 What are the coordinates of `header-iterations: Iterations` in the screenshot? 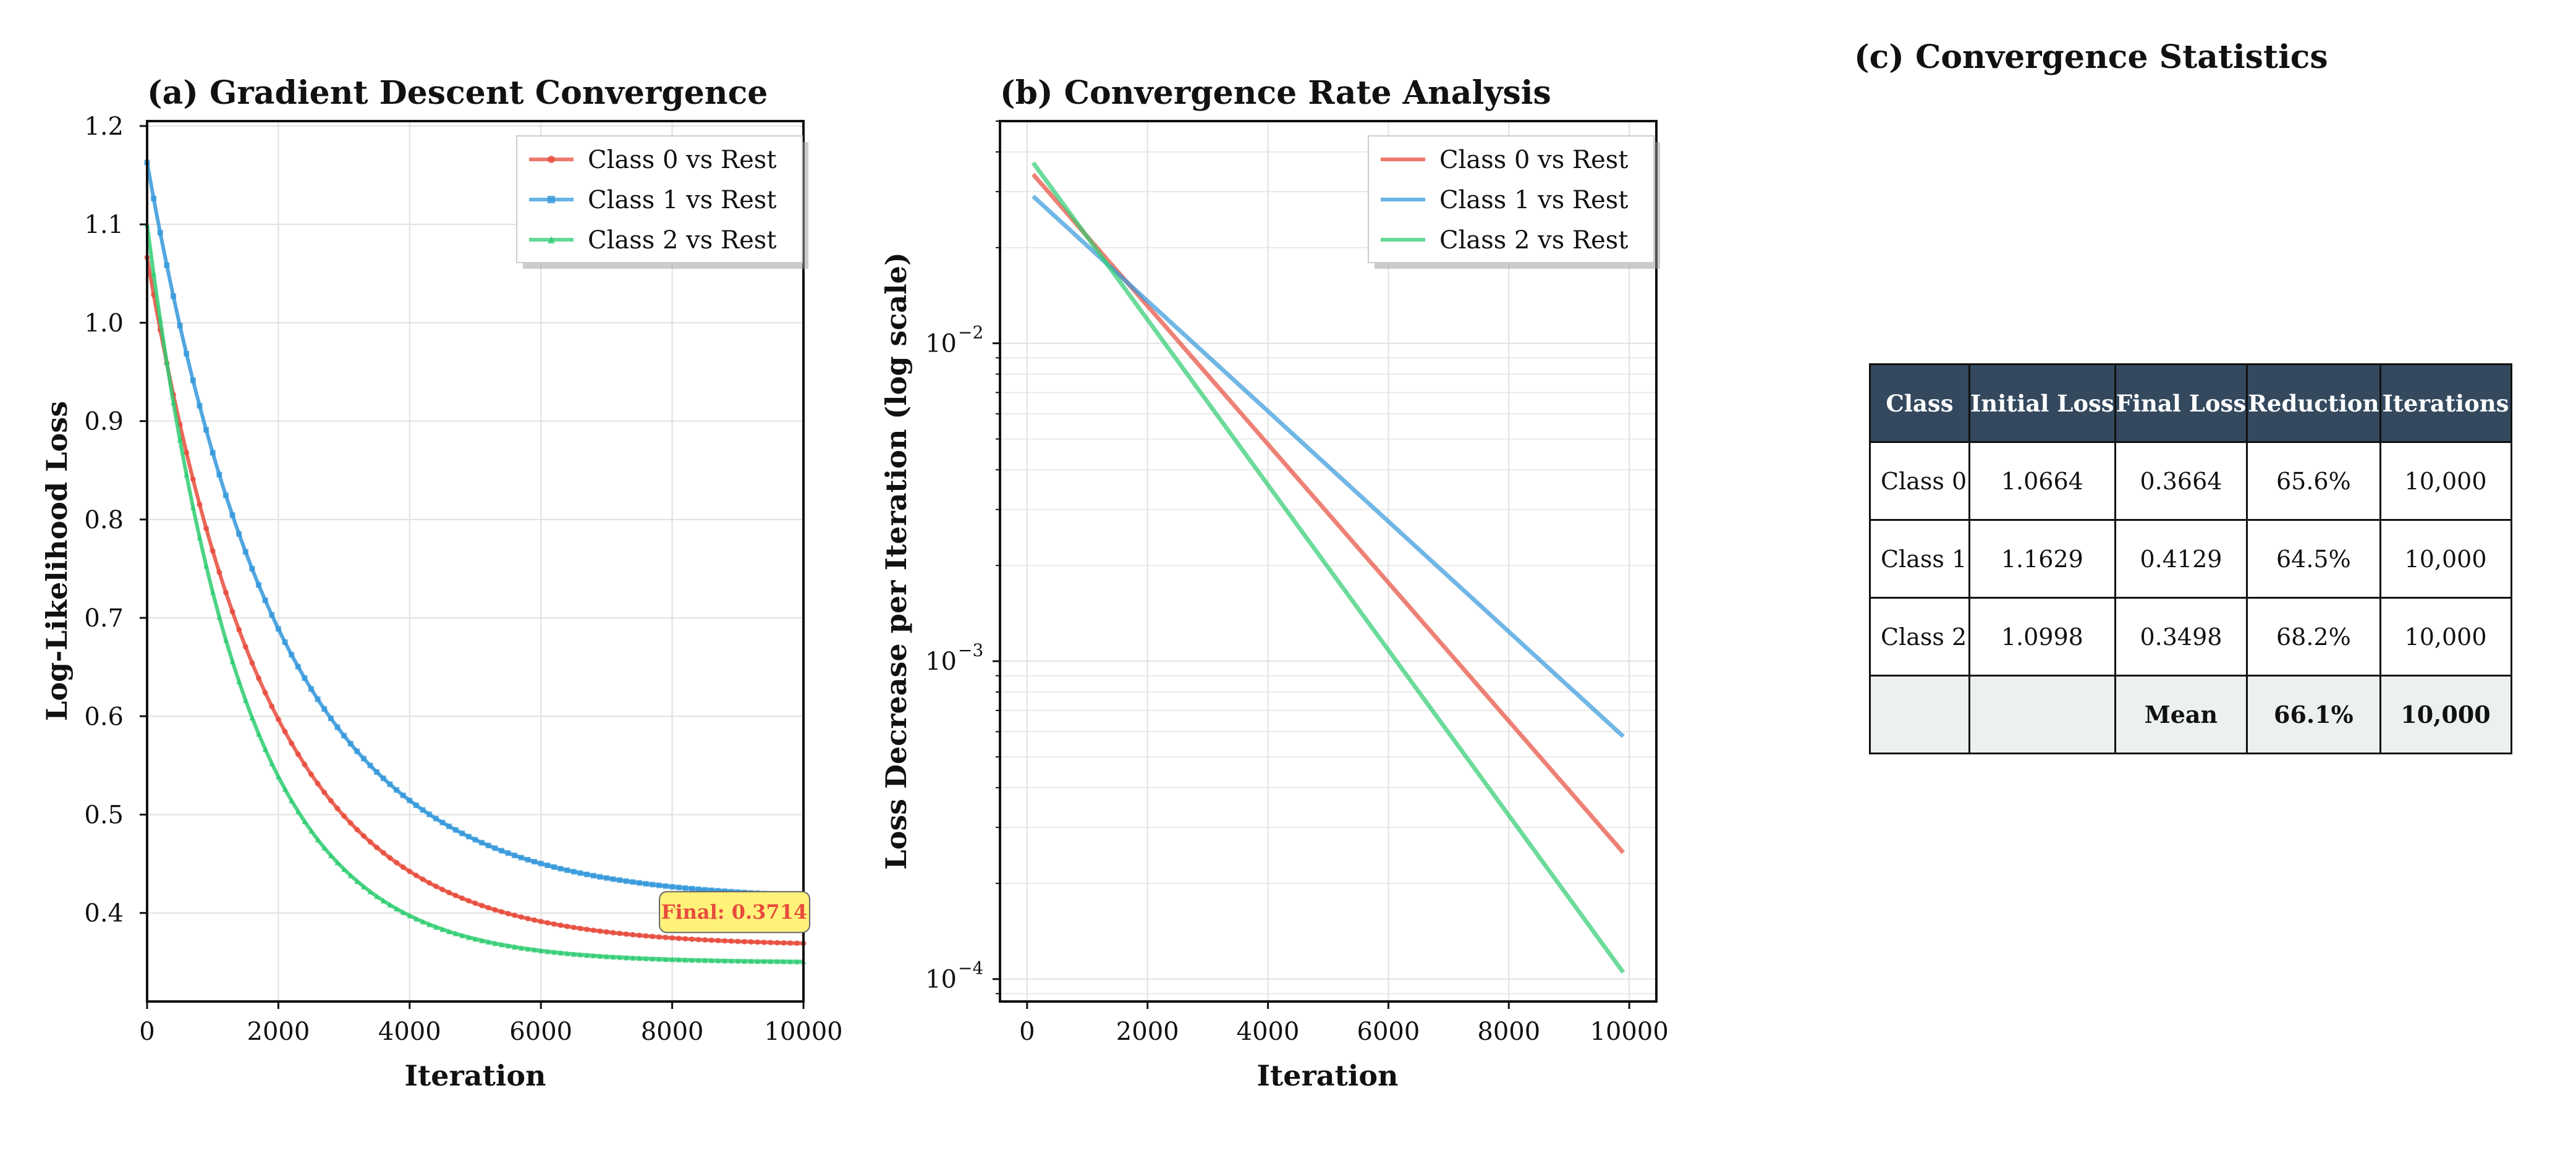 It's located at (2445, 403).